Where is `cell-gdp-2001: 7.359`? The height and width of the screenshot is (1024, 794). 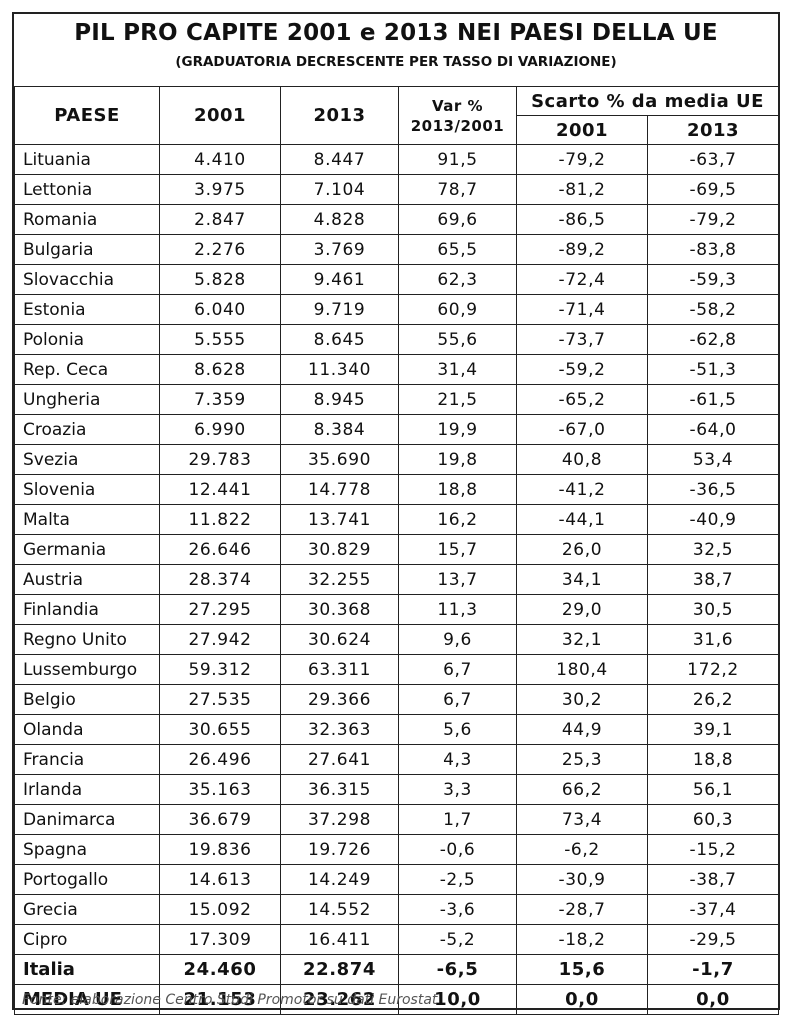
cell-gdp-2001: 7.359 is located at coordinates (220, 399).